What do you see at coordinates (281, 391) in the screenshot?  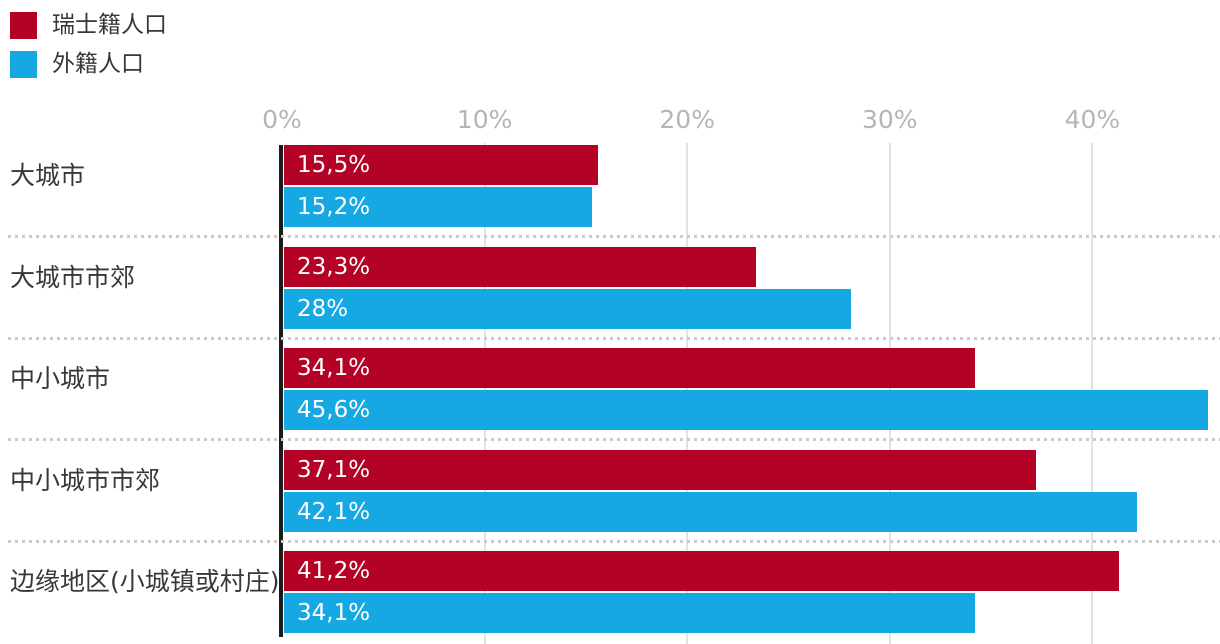 I see `x-axis-zero-line` at bounding box center [281, 391].